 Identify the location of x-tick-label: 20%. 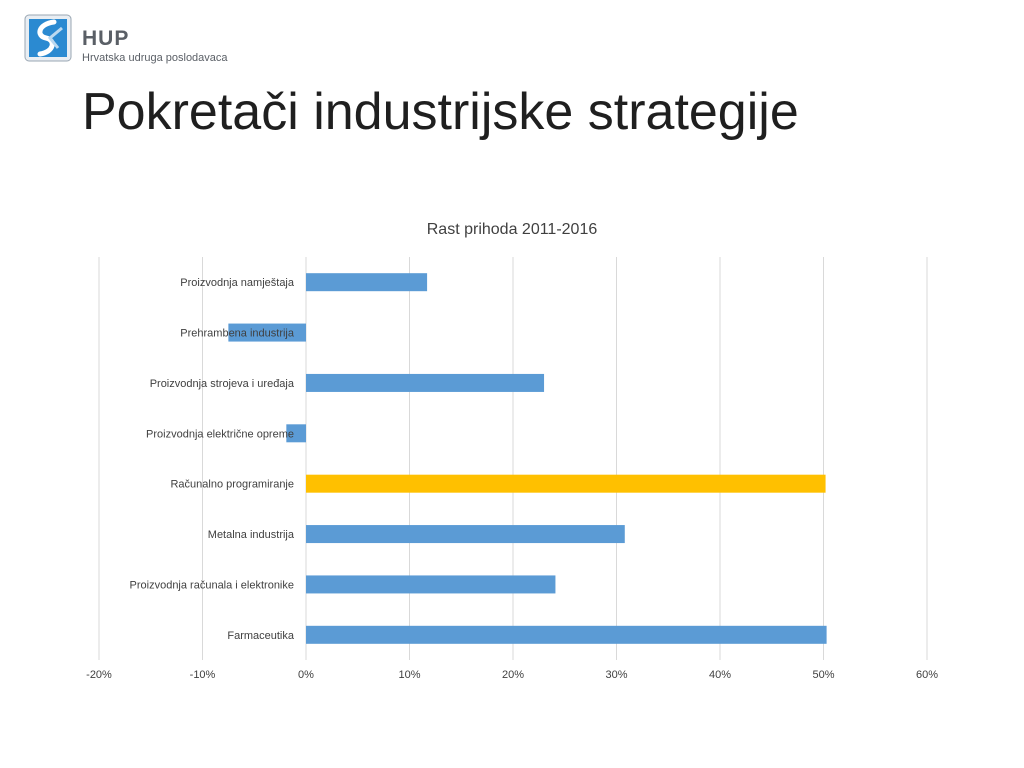
(513, 675).